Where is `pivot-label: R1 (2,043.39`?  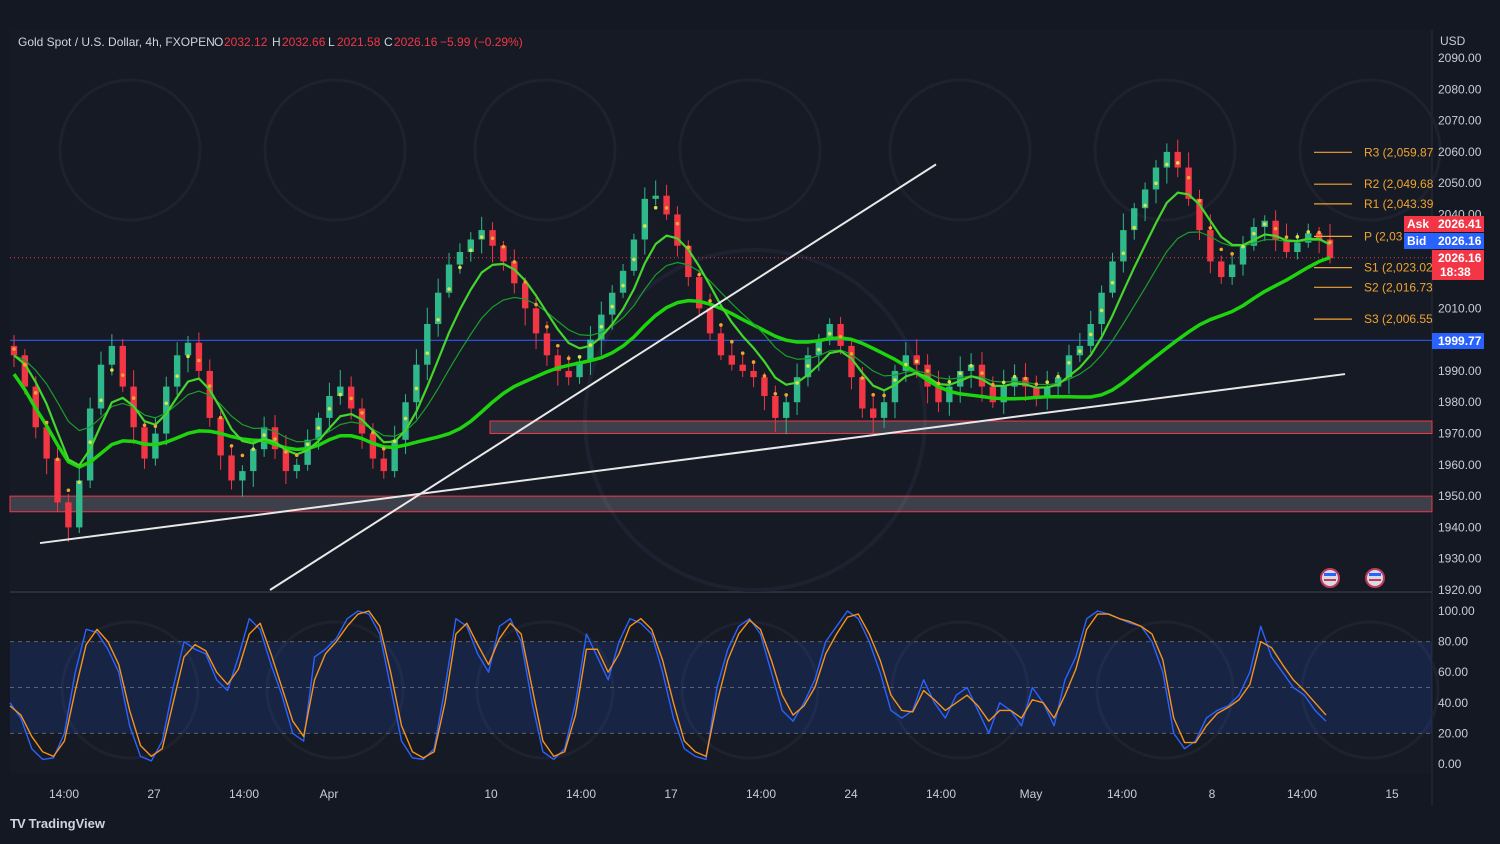
pivot-label: R1 (2,043.39 is located at coordinates (1399, 204).